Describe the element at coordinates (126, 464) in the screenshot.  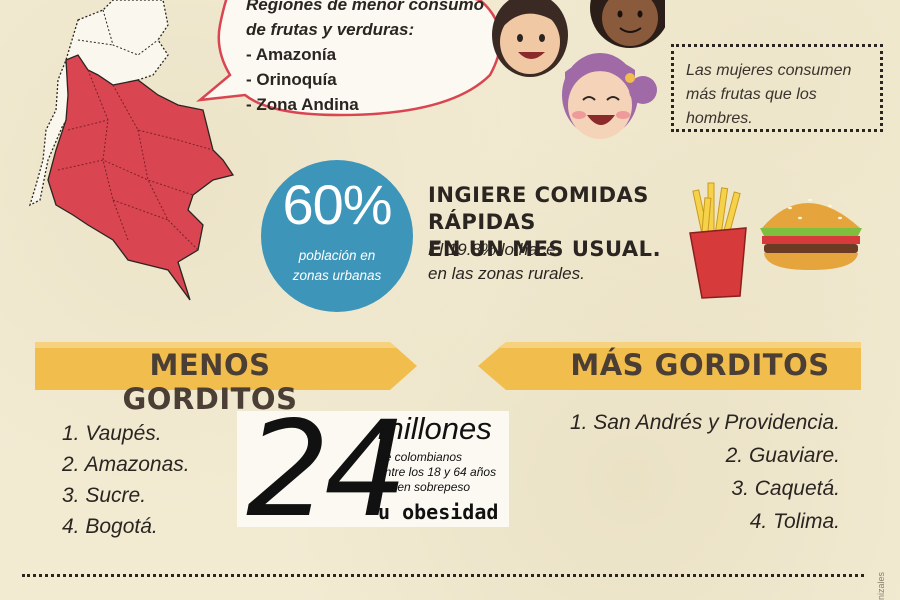
I see `list-item: 2. Amazonas.` at that location.